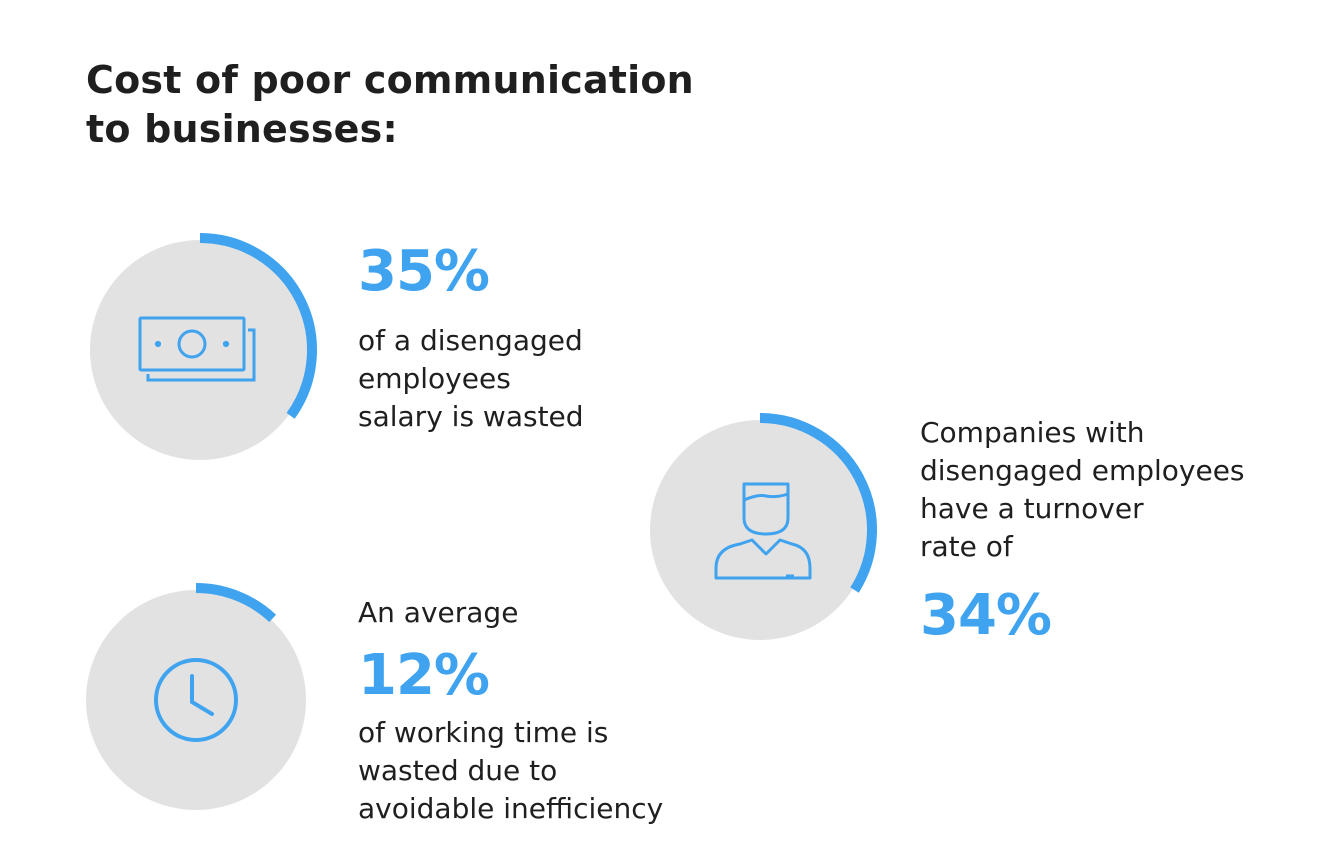 This screenshot has height=864, width=1324. Describe the element at coordinates (966, 546) in the screenshot. I see `stat-turnover-description-line-4: rate of` at that location.